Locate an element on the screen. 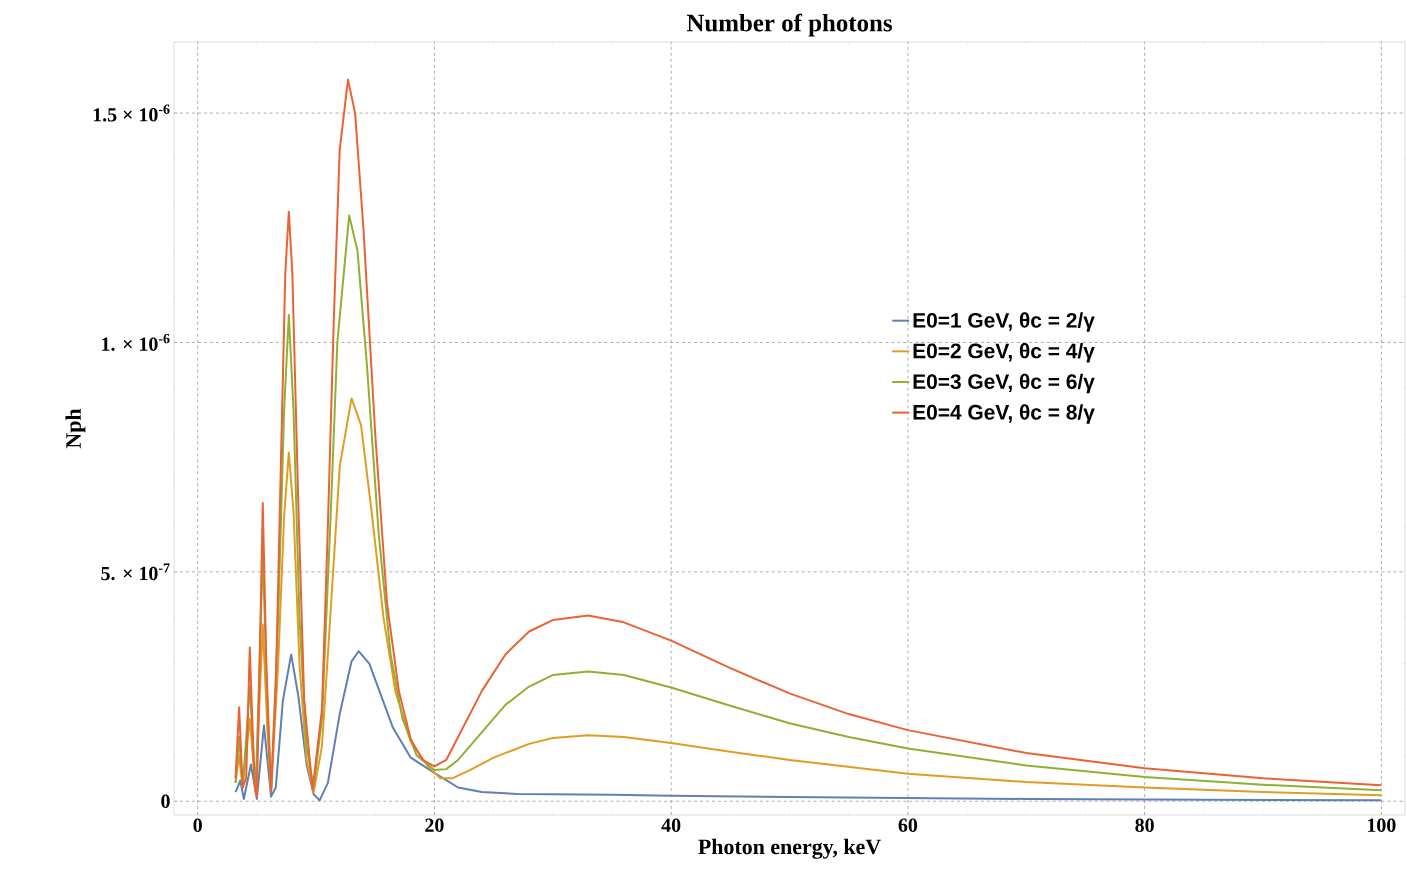 Image resolution: width=1407 pixels, height=882 pixels. x-tick-label: 0 is located at coordinates (197, 825).